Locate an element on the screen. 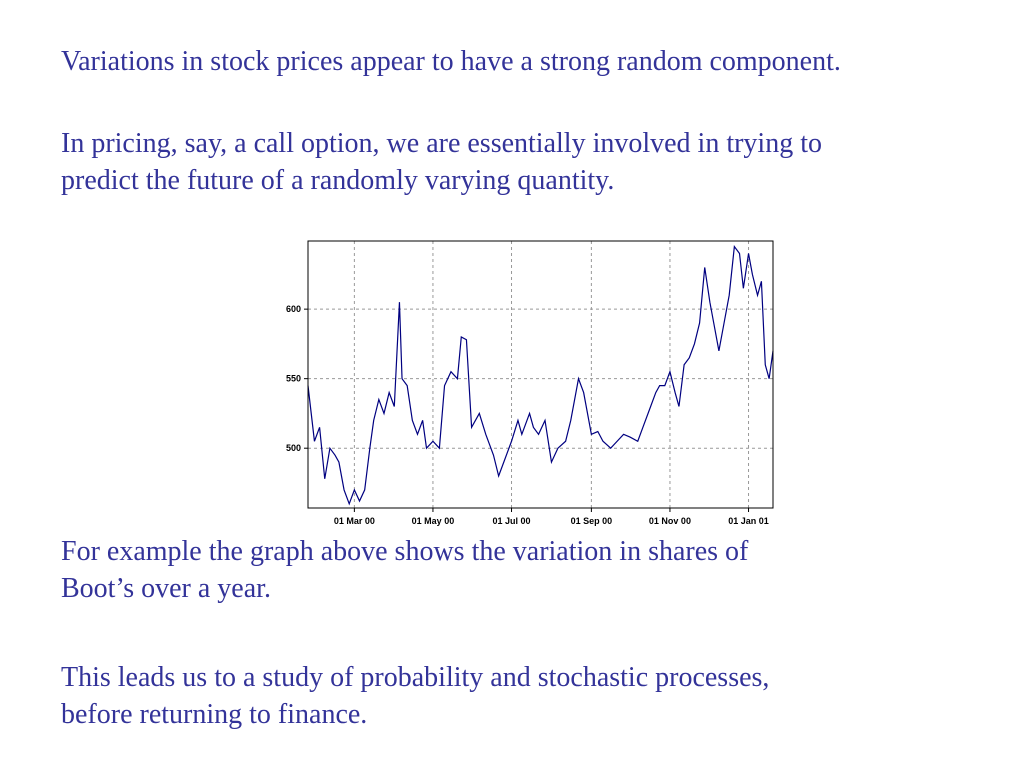 The height and width of the screenshot is (768, 1024). paragraph-line: Boot’s over a year. is located at coordinates (166, 588).